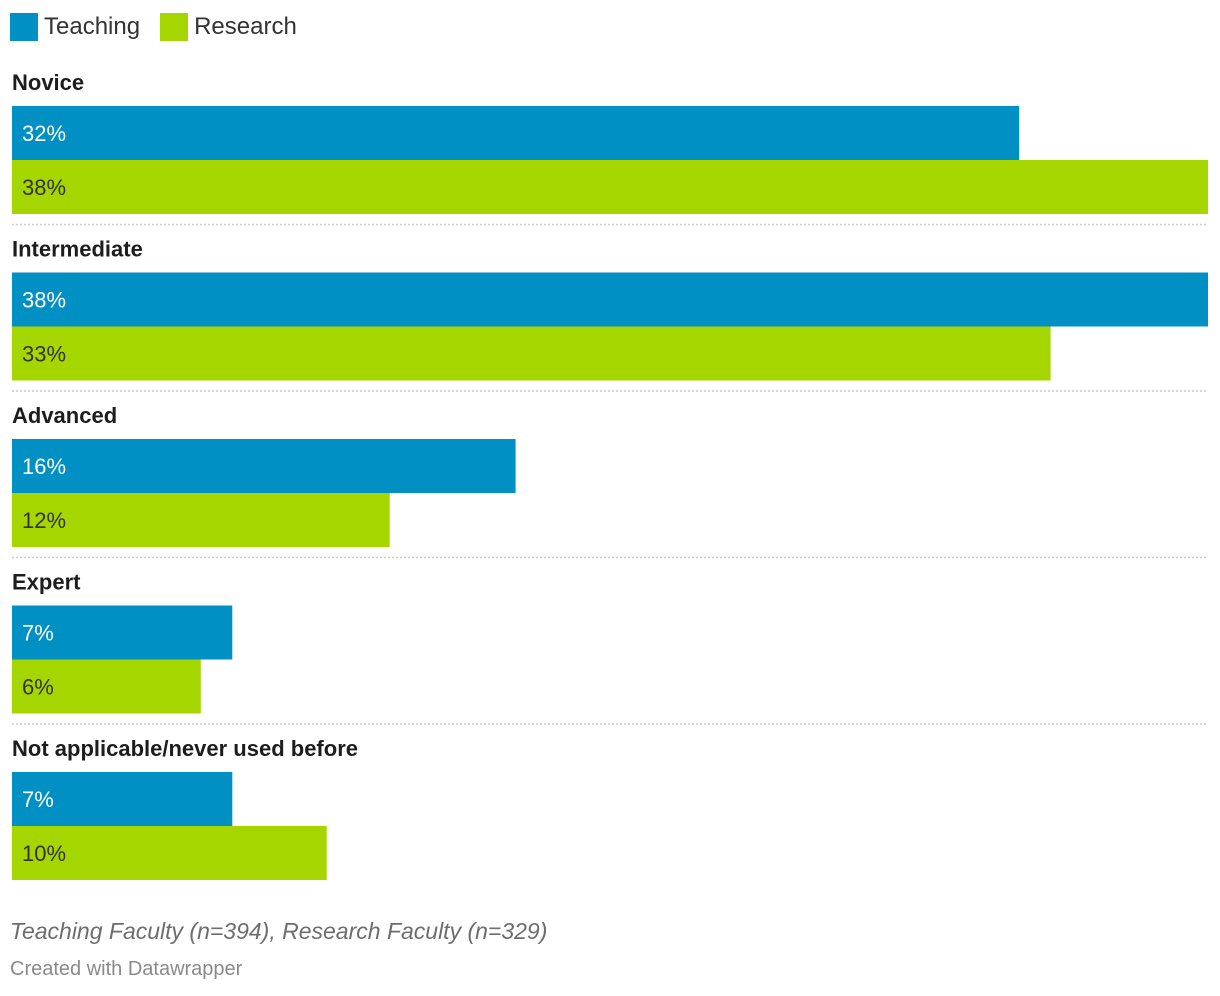 Image resolution: width=1220 pixels, height=996 pixels. I want to click on legend-swatch-research, so click(174, 27).